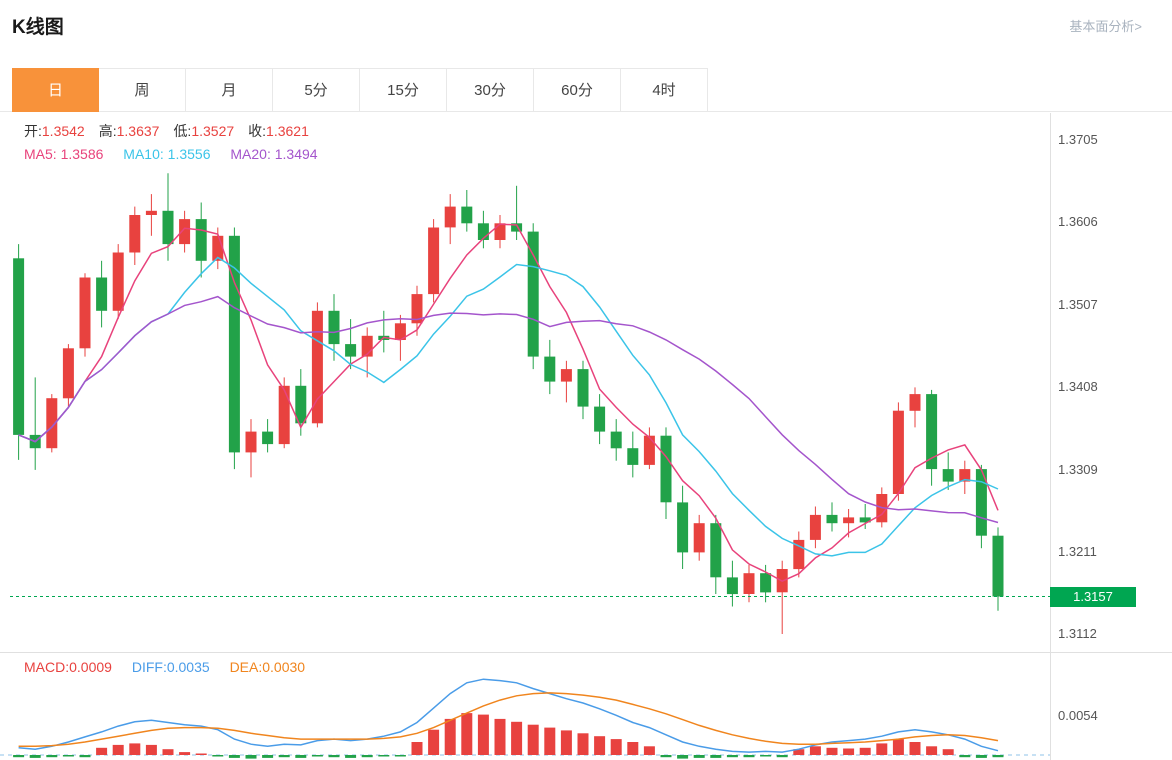 This screenshot has width=1172, height=760. I want to click on close-label: 收:, so click(257, 131).